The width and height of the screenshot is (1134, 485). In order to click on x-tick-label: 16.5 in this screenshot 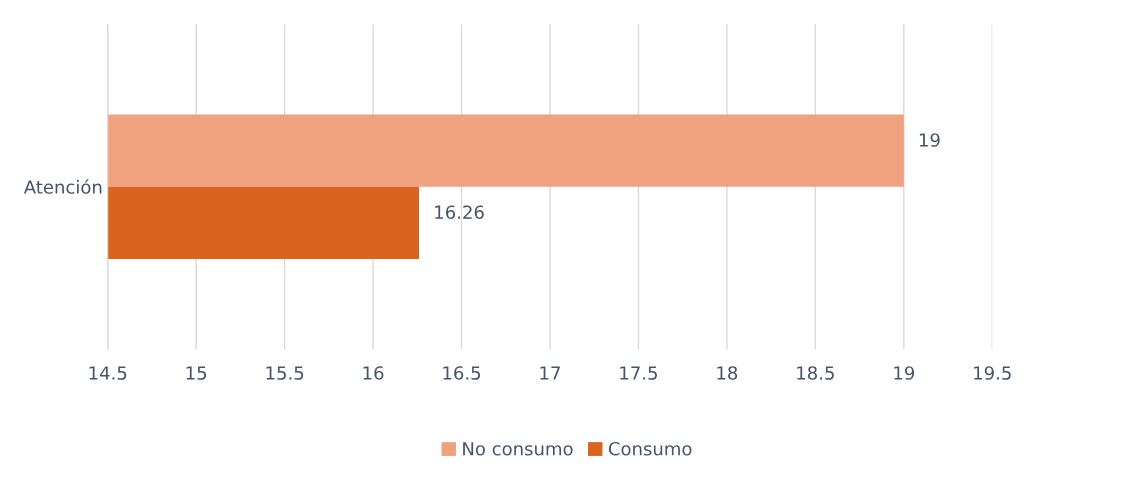, I will do `click(462, 373)`.